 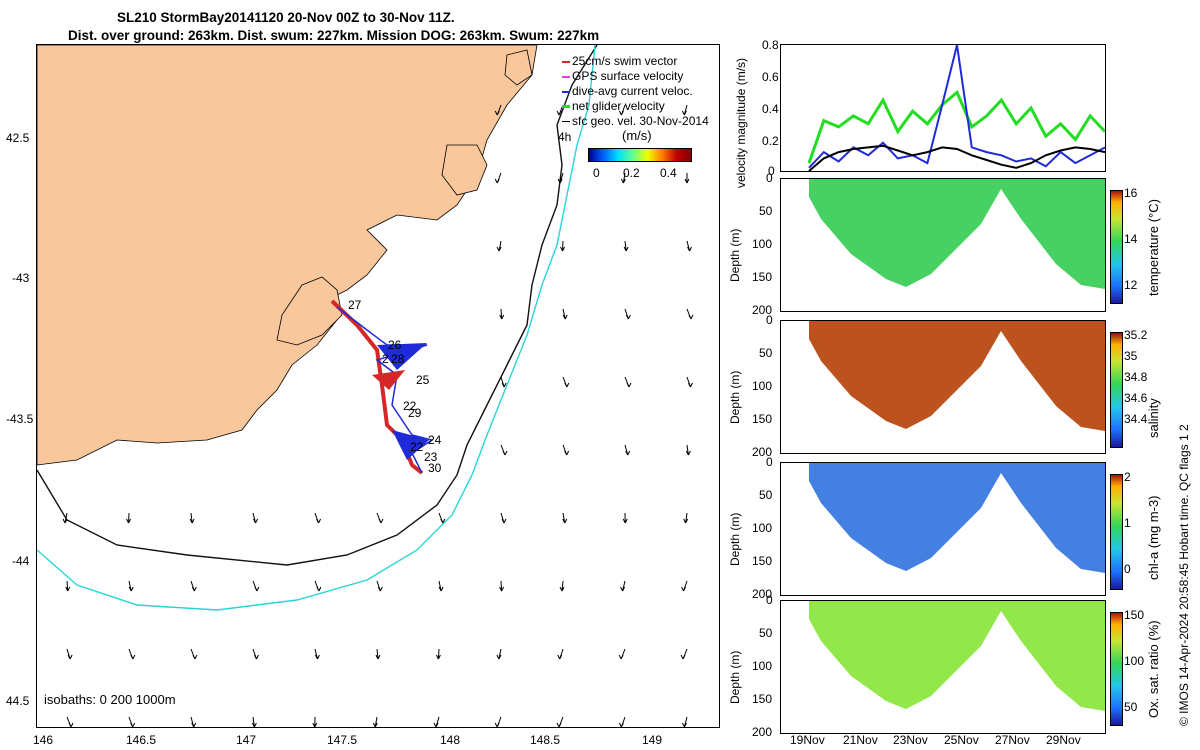 I want to click on legend-entry: net glider velocity, so click(x=635, y=106).